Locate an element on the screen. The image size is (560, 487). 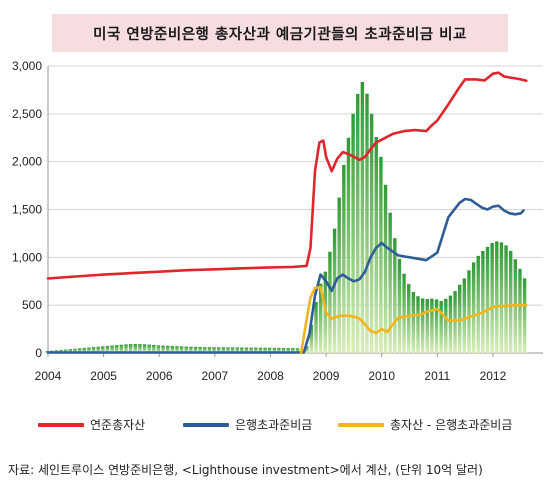
x-tick-label: 2004 is located at coordinates (48, 376).